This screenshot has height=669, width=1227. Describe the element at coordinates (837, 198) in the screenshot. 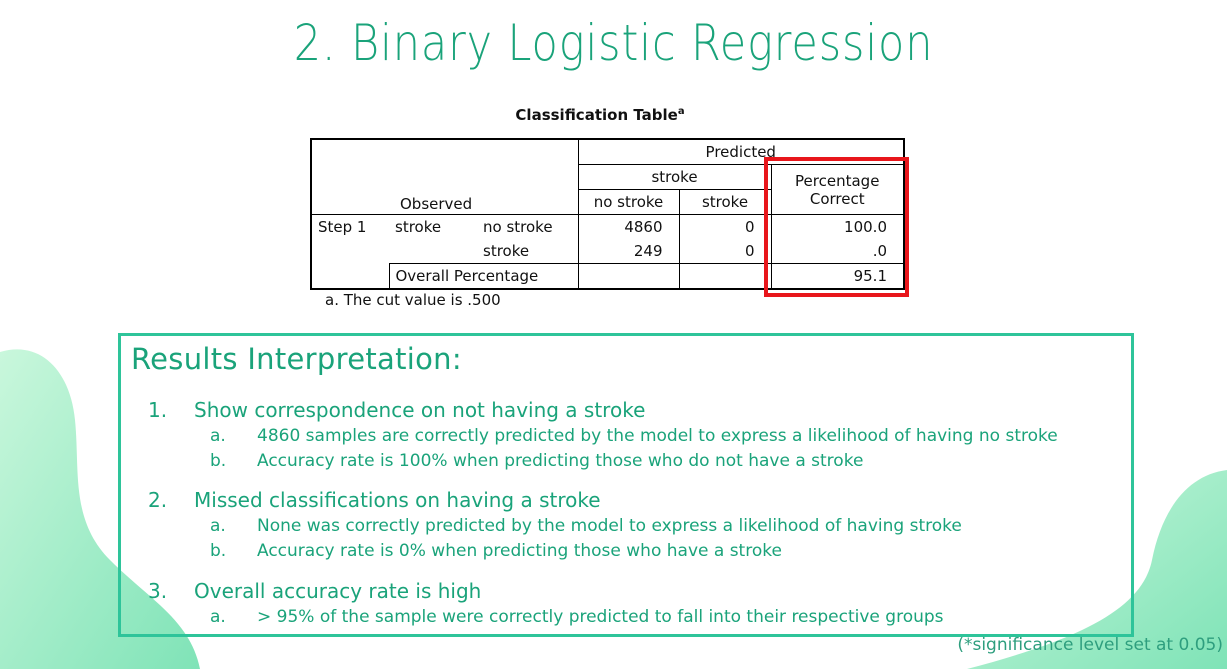

I see `pct-correct-header-line2: Correct` at that location.